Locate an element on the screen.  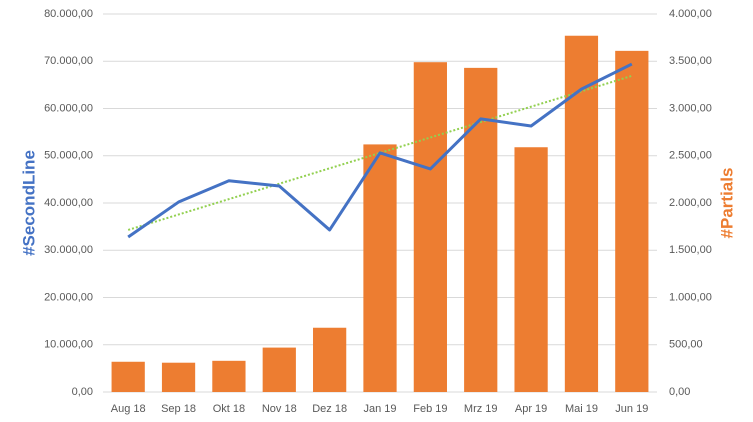
x-tick-label: Okt 18 is located at coordinates (229, 409).